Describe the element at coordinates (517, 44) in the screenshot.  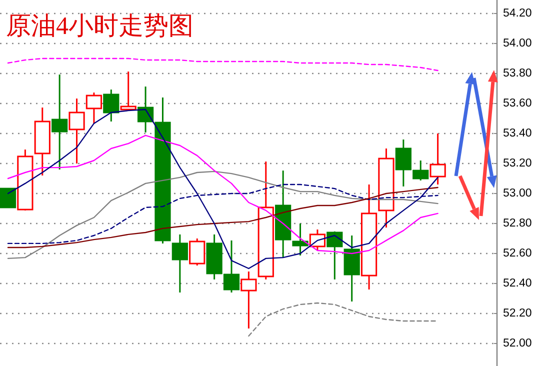
I see `y-tick-label: 54.00` at that location.